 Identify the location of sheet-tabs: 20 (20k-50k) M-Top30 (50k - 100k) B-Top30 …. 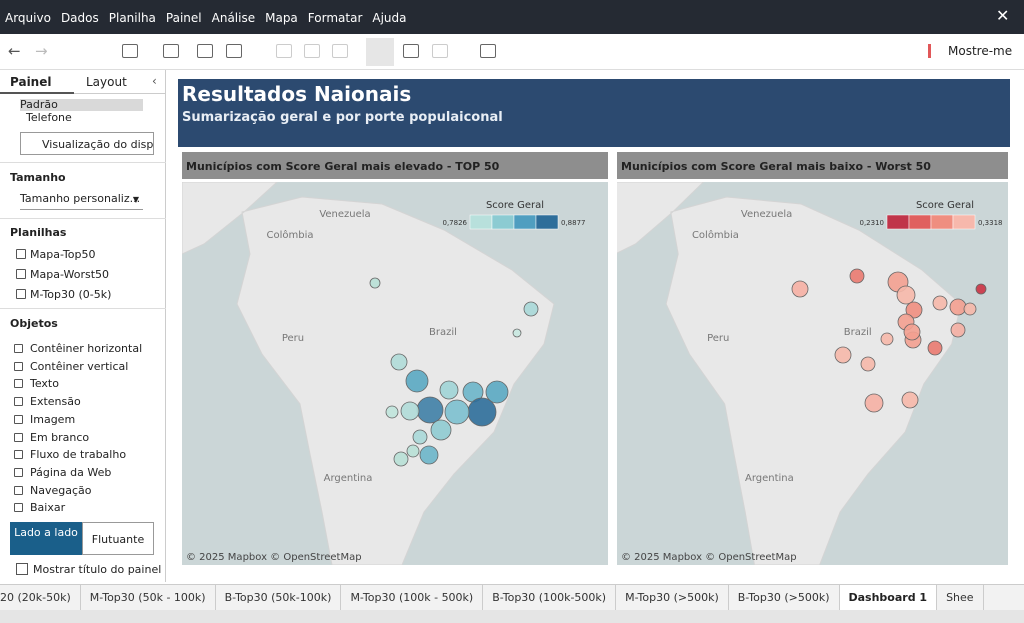
(512, 597).